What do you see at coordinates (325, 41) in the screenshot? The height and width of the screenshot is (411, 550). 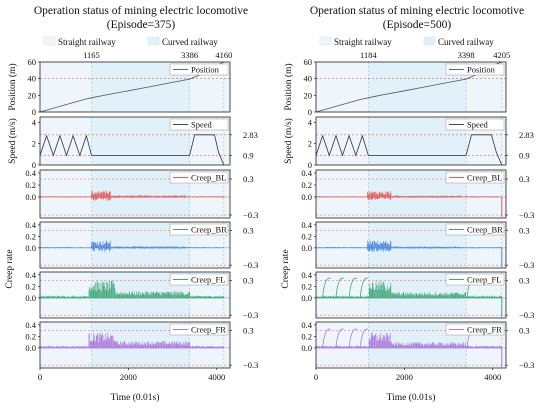 I see `legend-swatch-straight` at bounding box center [325, 41].